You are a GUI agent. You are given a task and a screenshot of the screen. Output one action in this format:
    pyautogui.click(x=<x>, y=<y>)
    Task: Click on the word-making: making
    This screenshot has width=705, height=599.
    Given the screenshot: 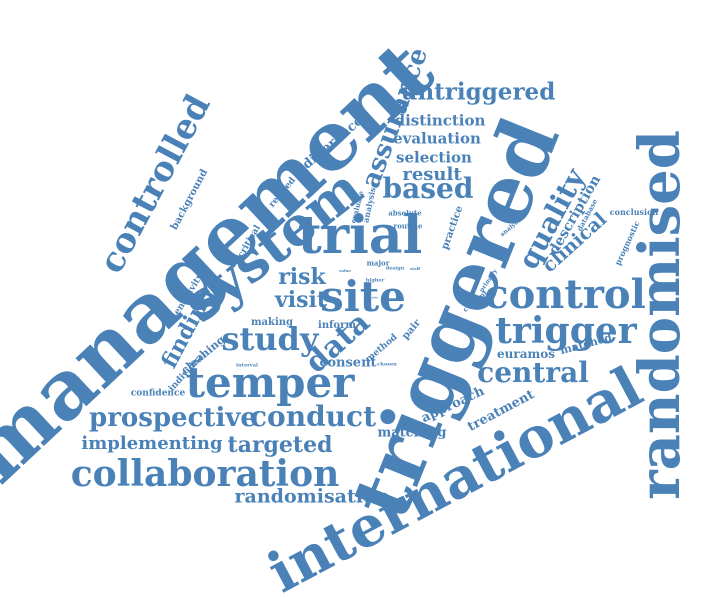 What is the action you would take?
    pyautogui.click(x=272, y=323)
    